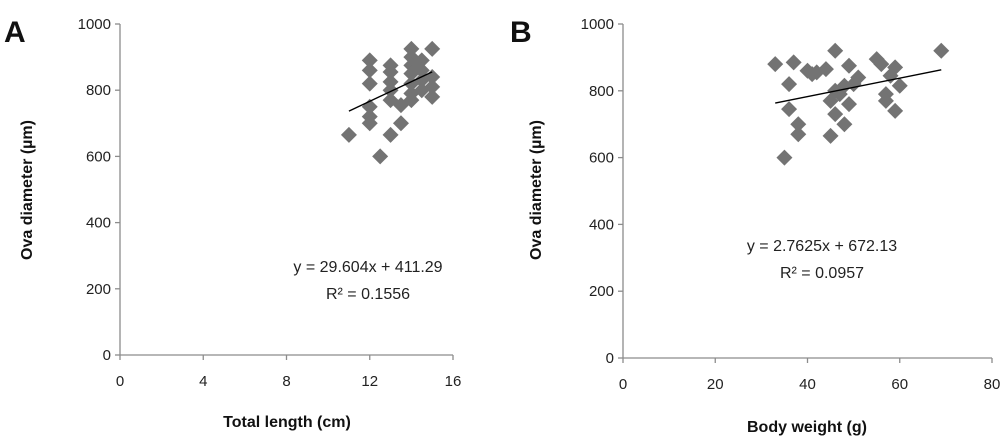 This screenshot has width=1008, height=441. What do you see at coordinates (15, 32) in the screenshot?
I see `panel-letter: A` at bounding box center [15, 32].